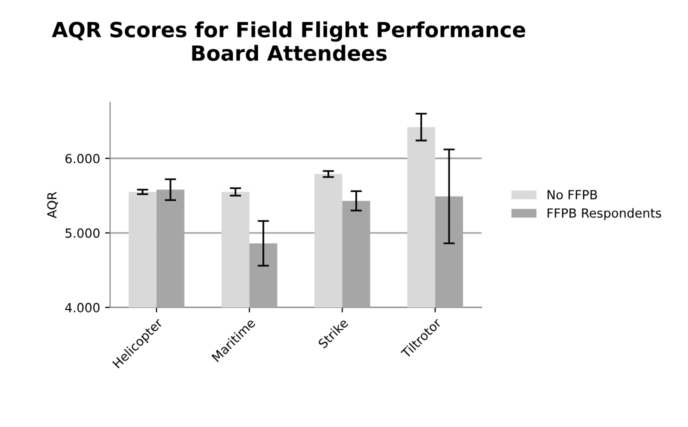  I want to click on y-tick-label: 4.000, so click(82, 307).